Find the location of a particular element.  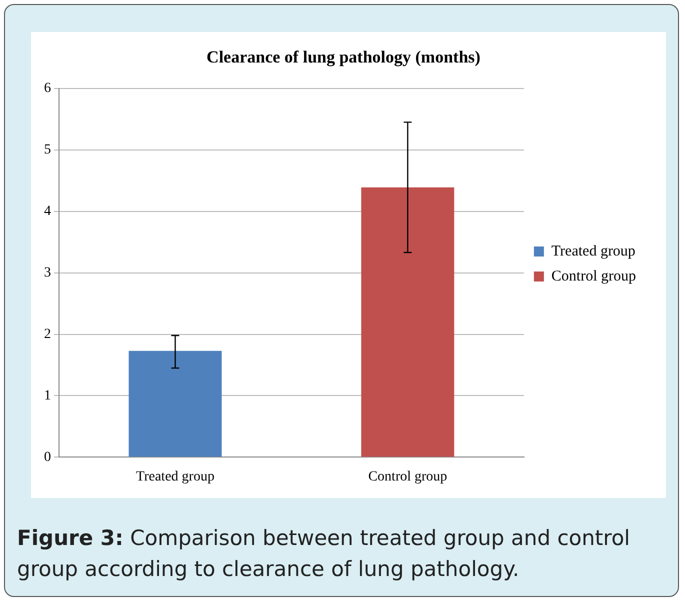

y-tick-label: 1 is located at coordinates (47, 396).